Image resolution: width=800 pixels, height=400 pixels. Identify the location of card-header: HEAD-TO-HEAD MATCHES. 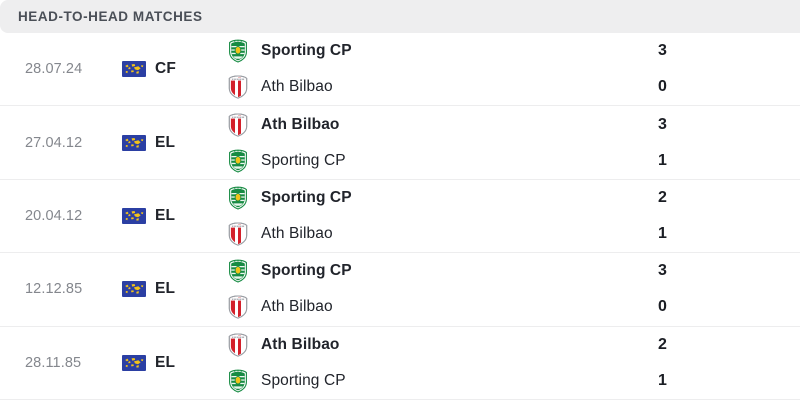
(400, 16).